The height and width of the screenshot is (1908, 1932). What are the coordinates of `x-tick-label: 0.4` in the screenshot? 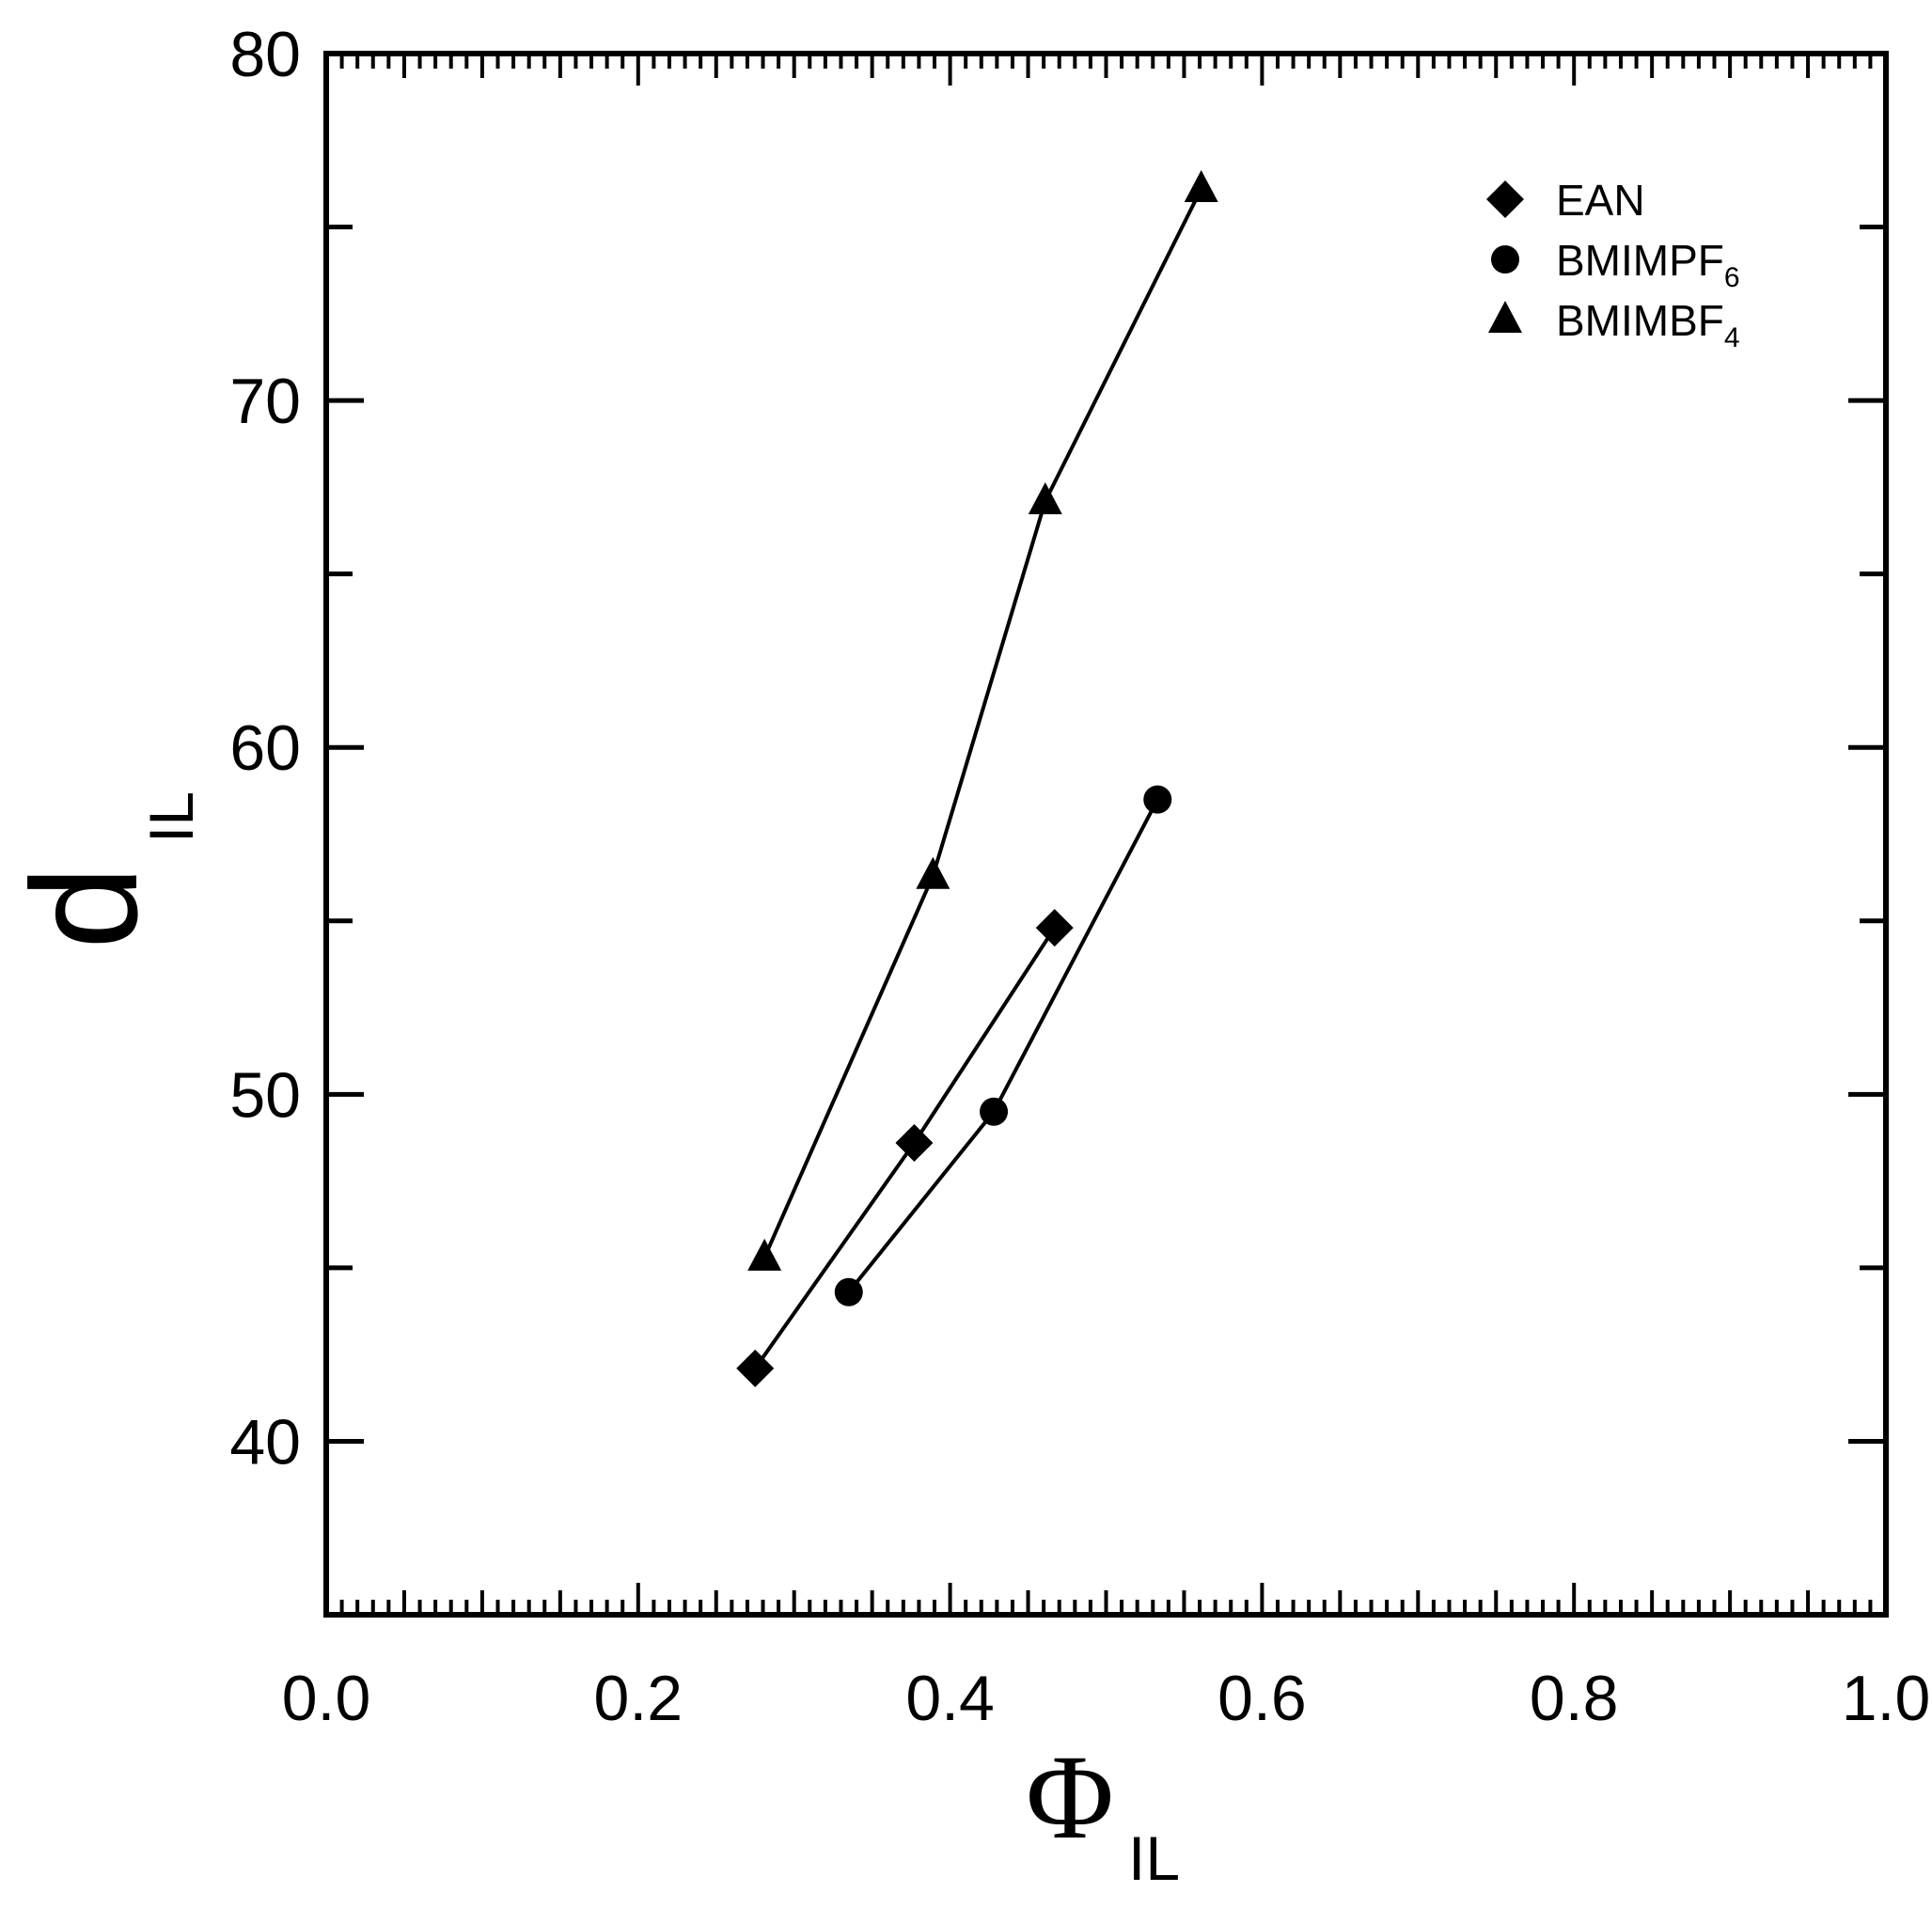 It's located at (950, 1698).